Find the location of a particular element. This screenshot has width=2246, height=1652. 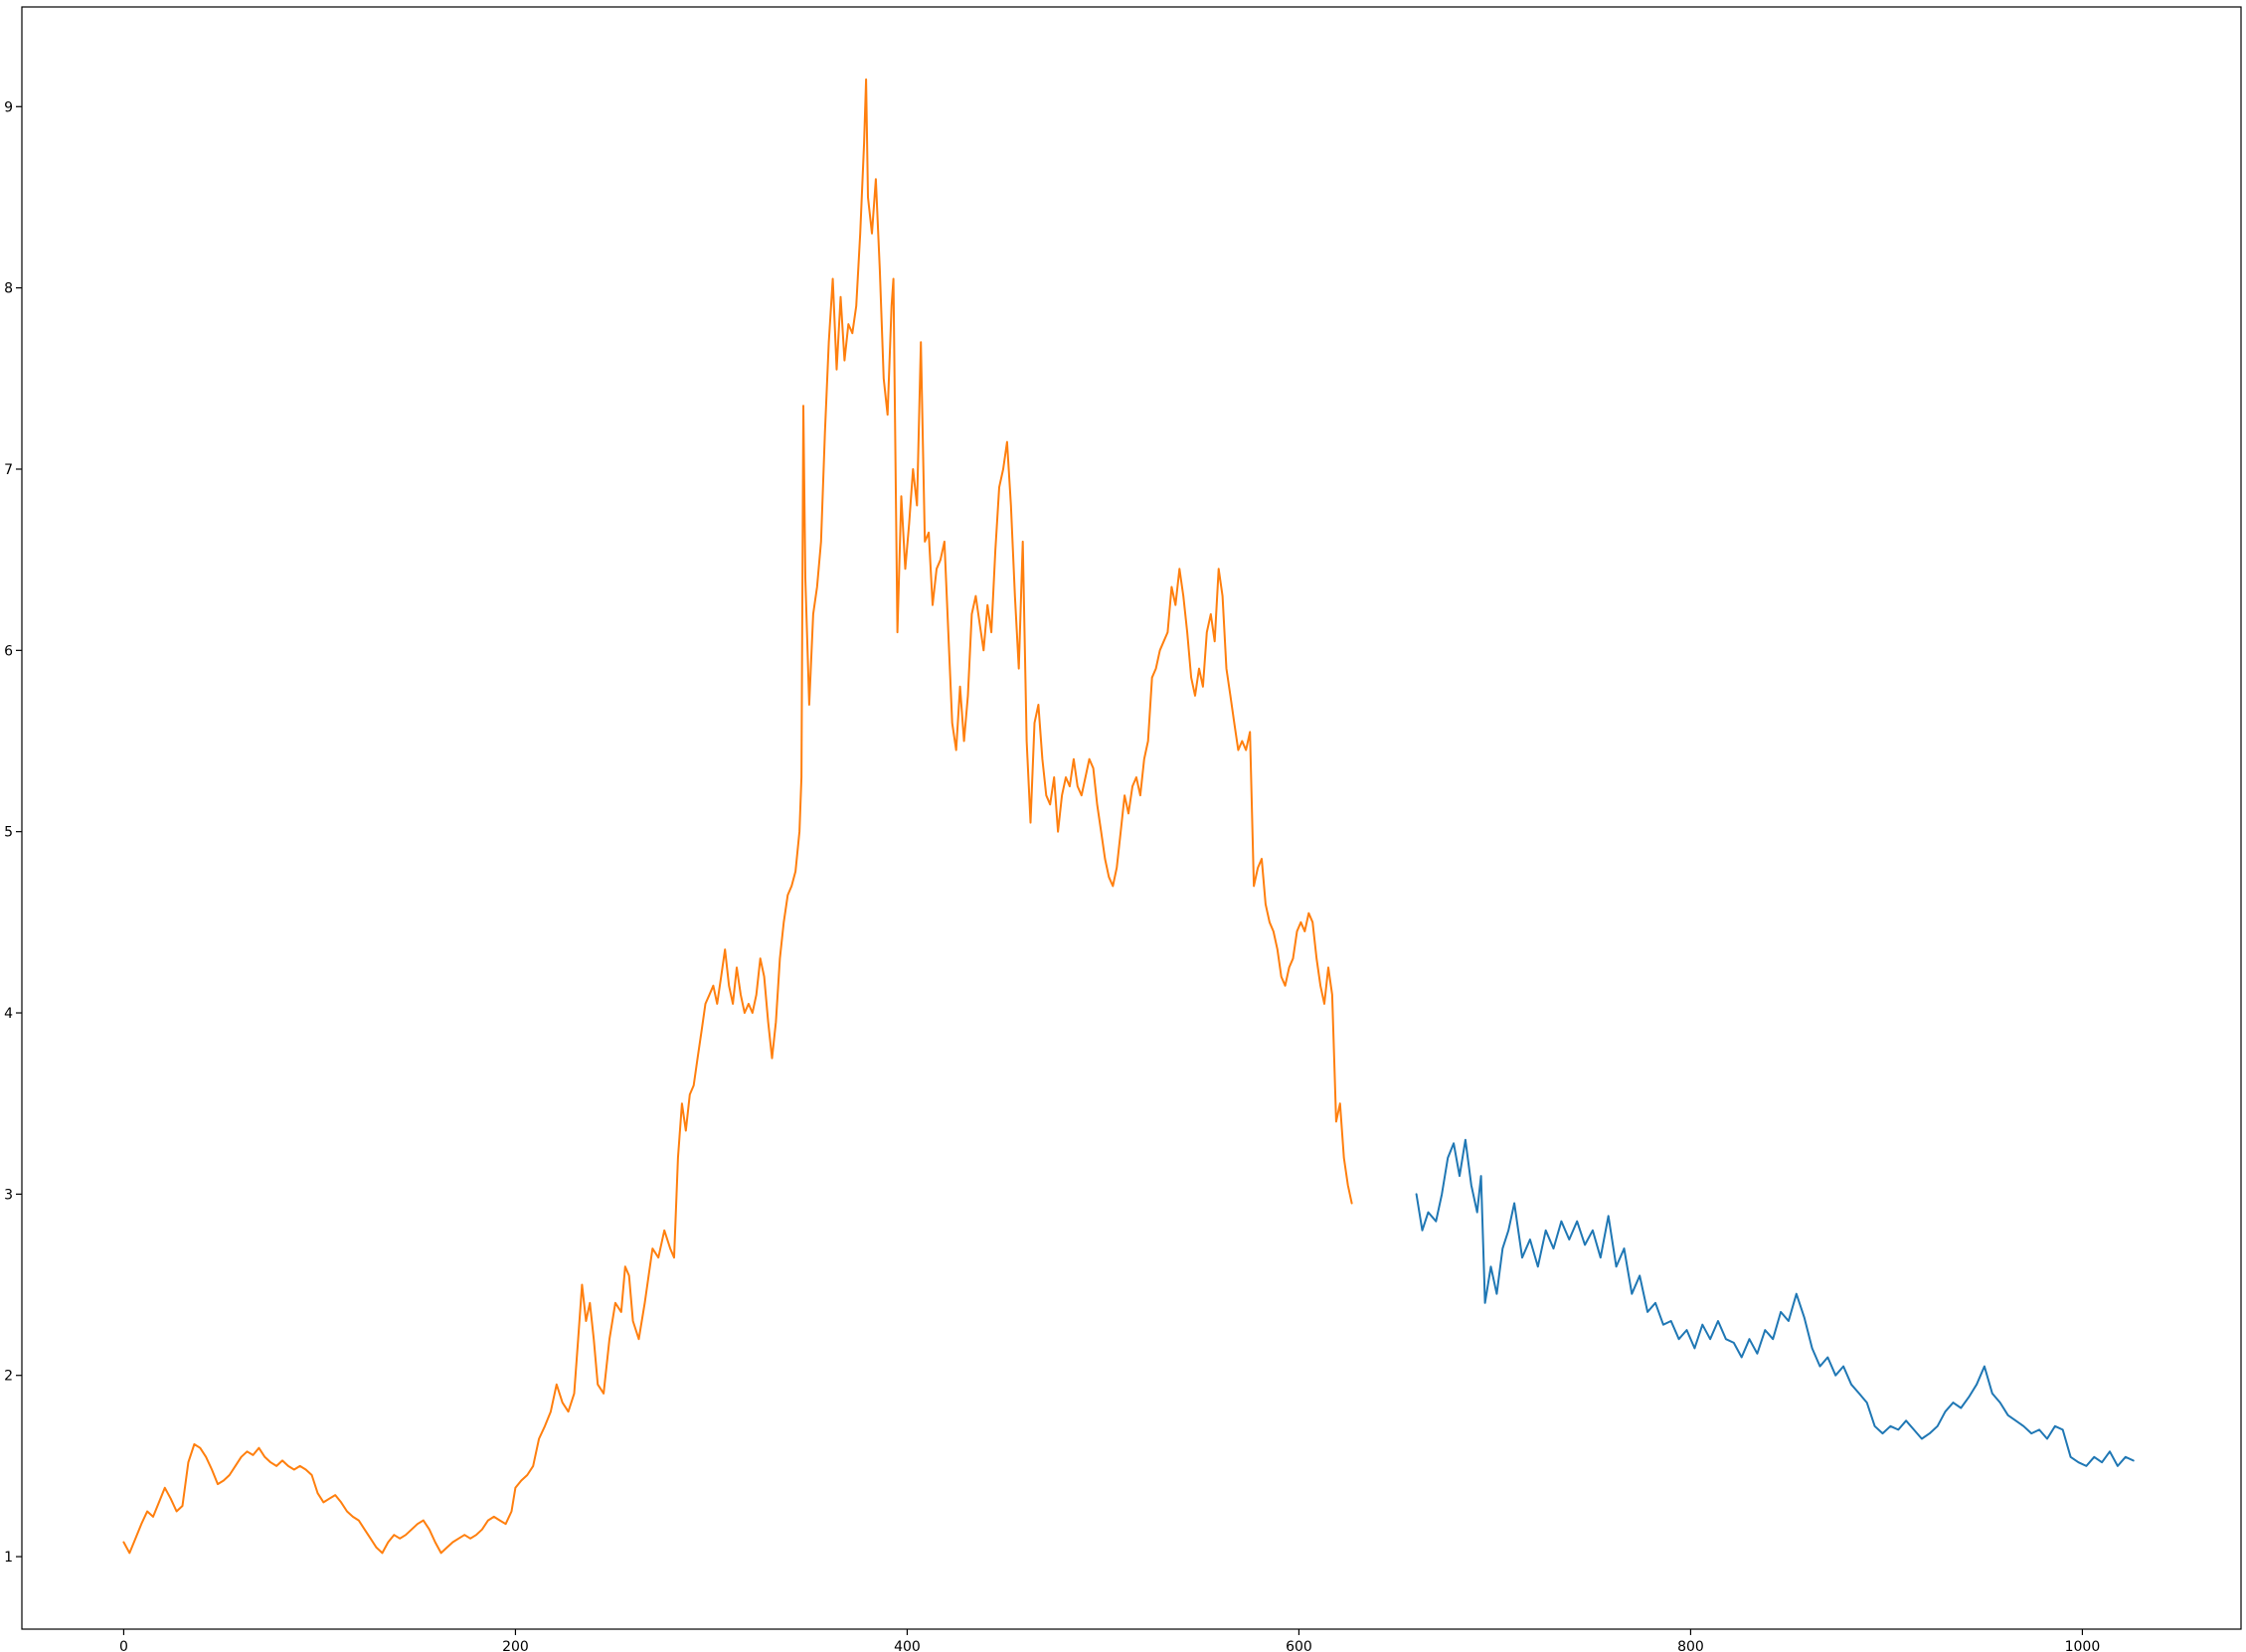

y-tick-label: 3 is located at coordinates (8, 1195).